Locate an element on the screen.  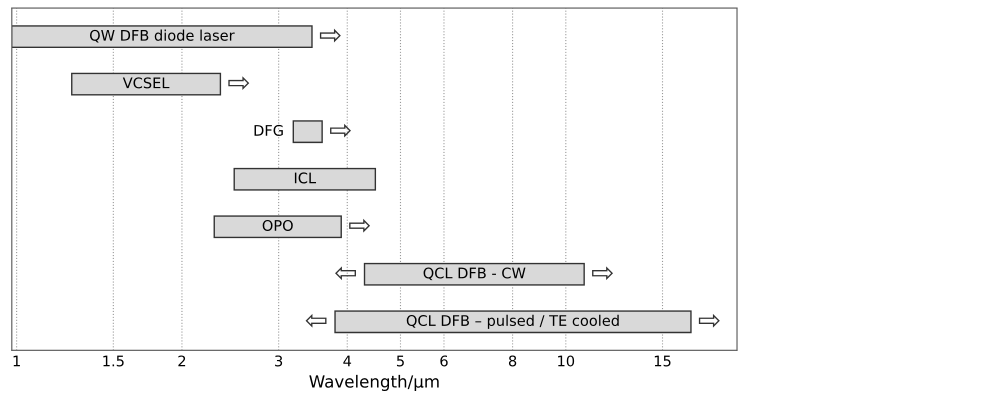
x-tick-label: 1.5 is located at coordinates (113, 361).